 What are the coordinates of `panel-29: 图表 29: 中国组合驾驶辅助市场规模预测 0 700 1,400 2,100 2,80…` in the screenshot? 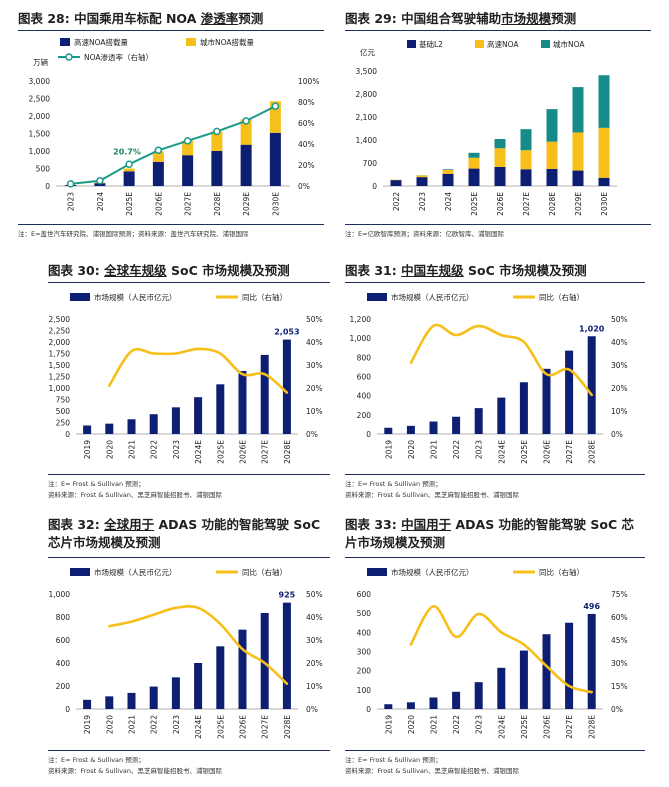 It's located at (500, 124).